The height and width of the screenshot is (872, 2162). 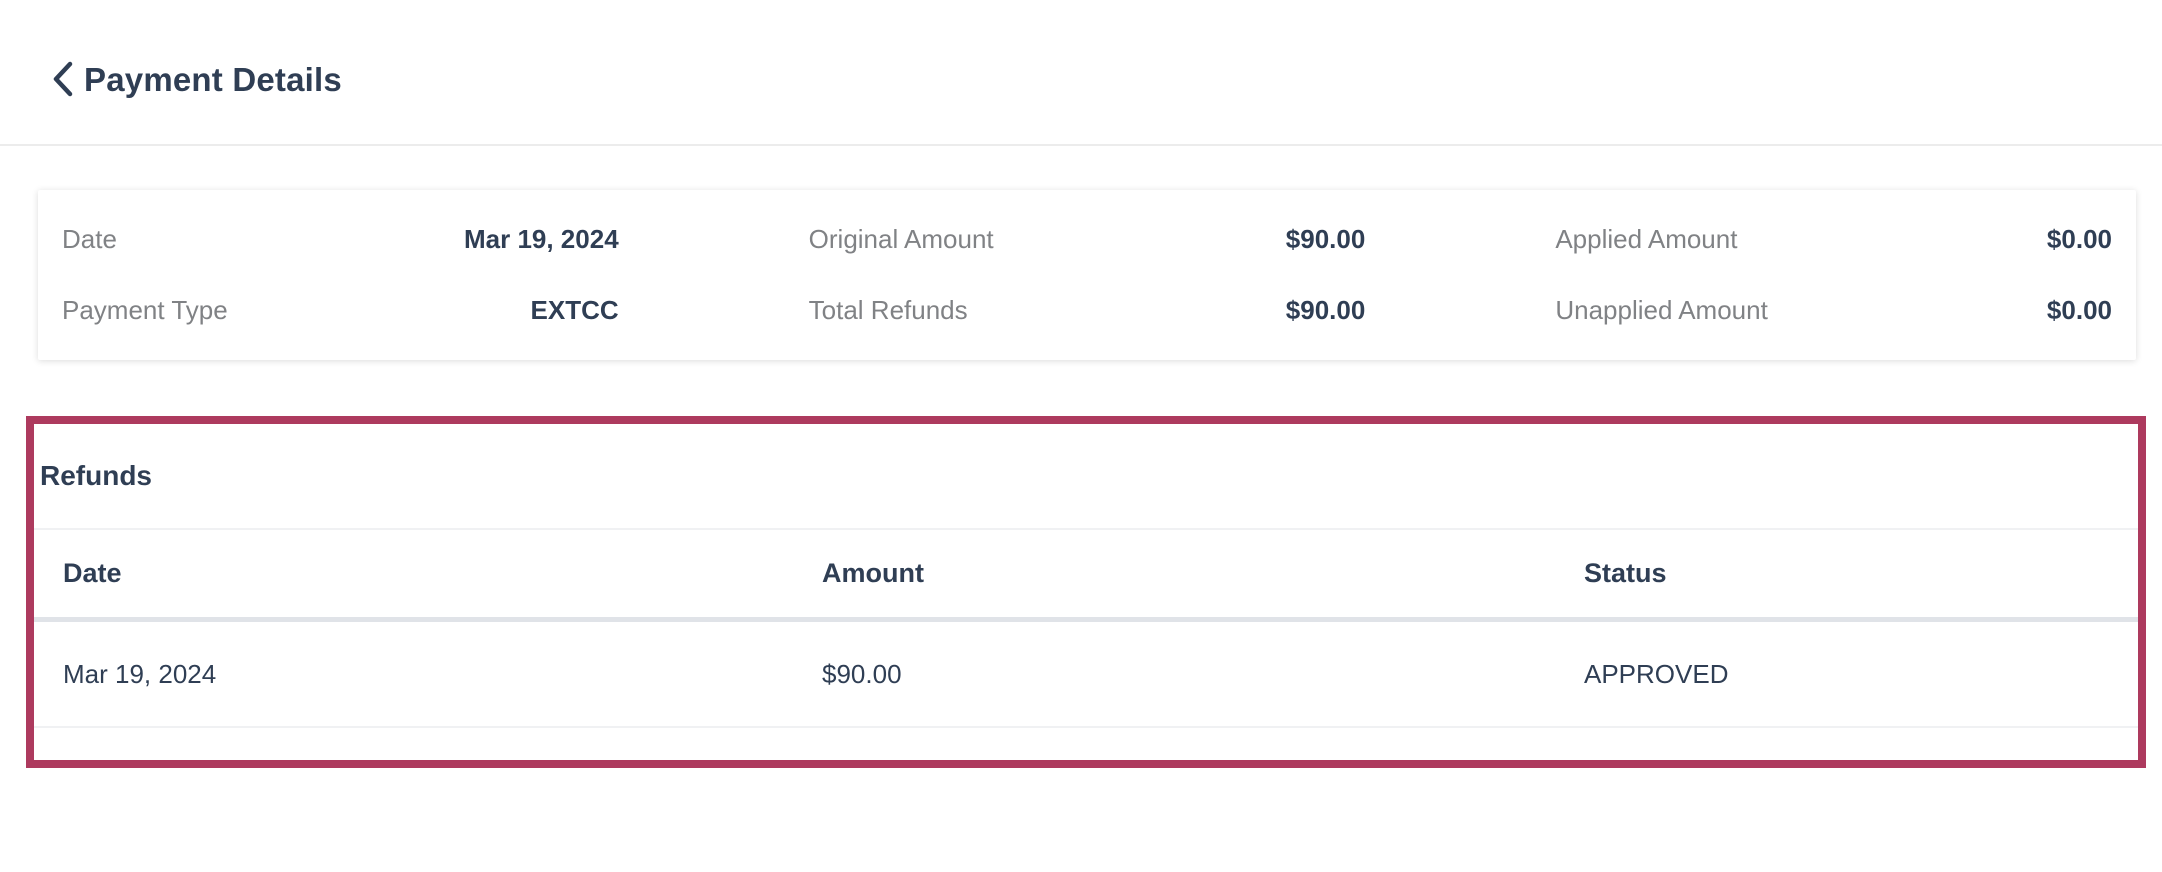 What do you see at coordinates (140, 673) in the screenshot?
I see `refund-date-cell: Mar 19, 2024` at bounding box center [140, 673].